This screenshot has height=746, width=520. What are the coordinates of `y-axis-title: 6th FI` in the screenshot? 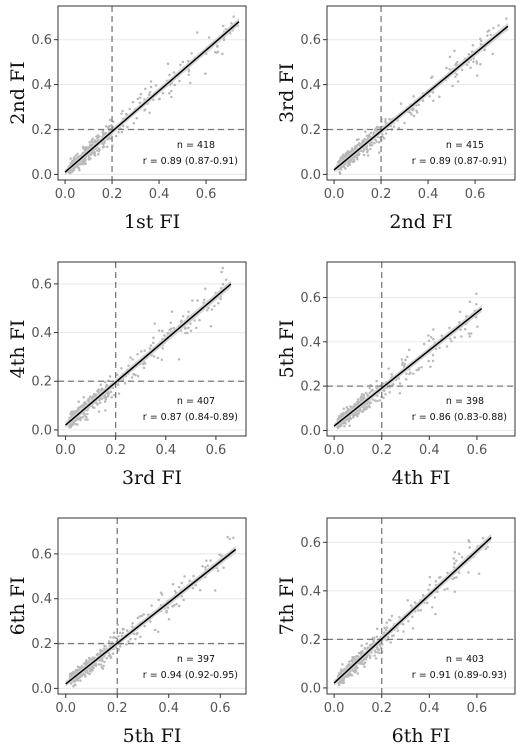 It's located at (18, 606).